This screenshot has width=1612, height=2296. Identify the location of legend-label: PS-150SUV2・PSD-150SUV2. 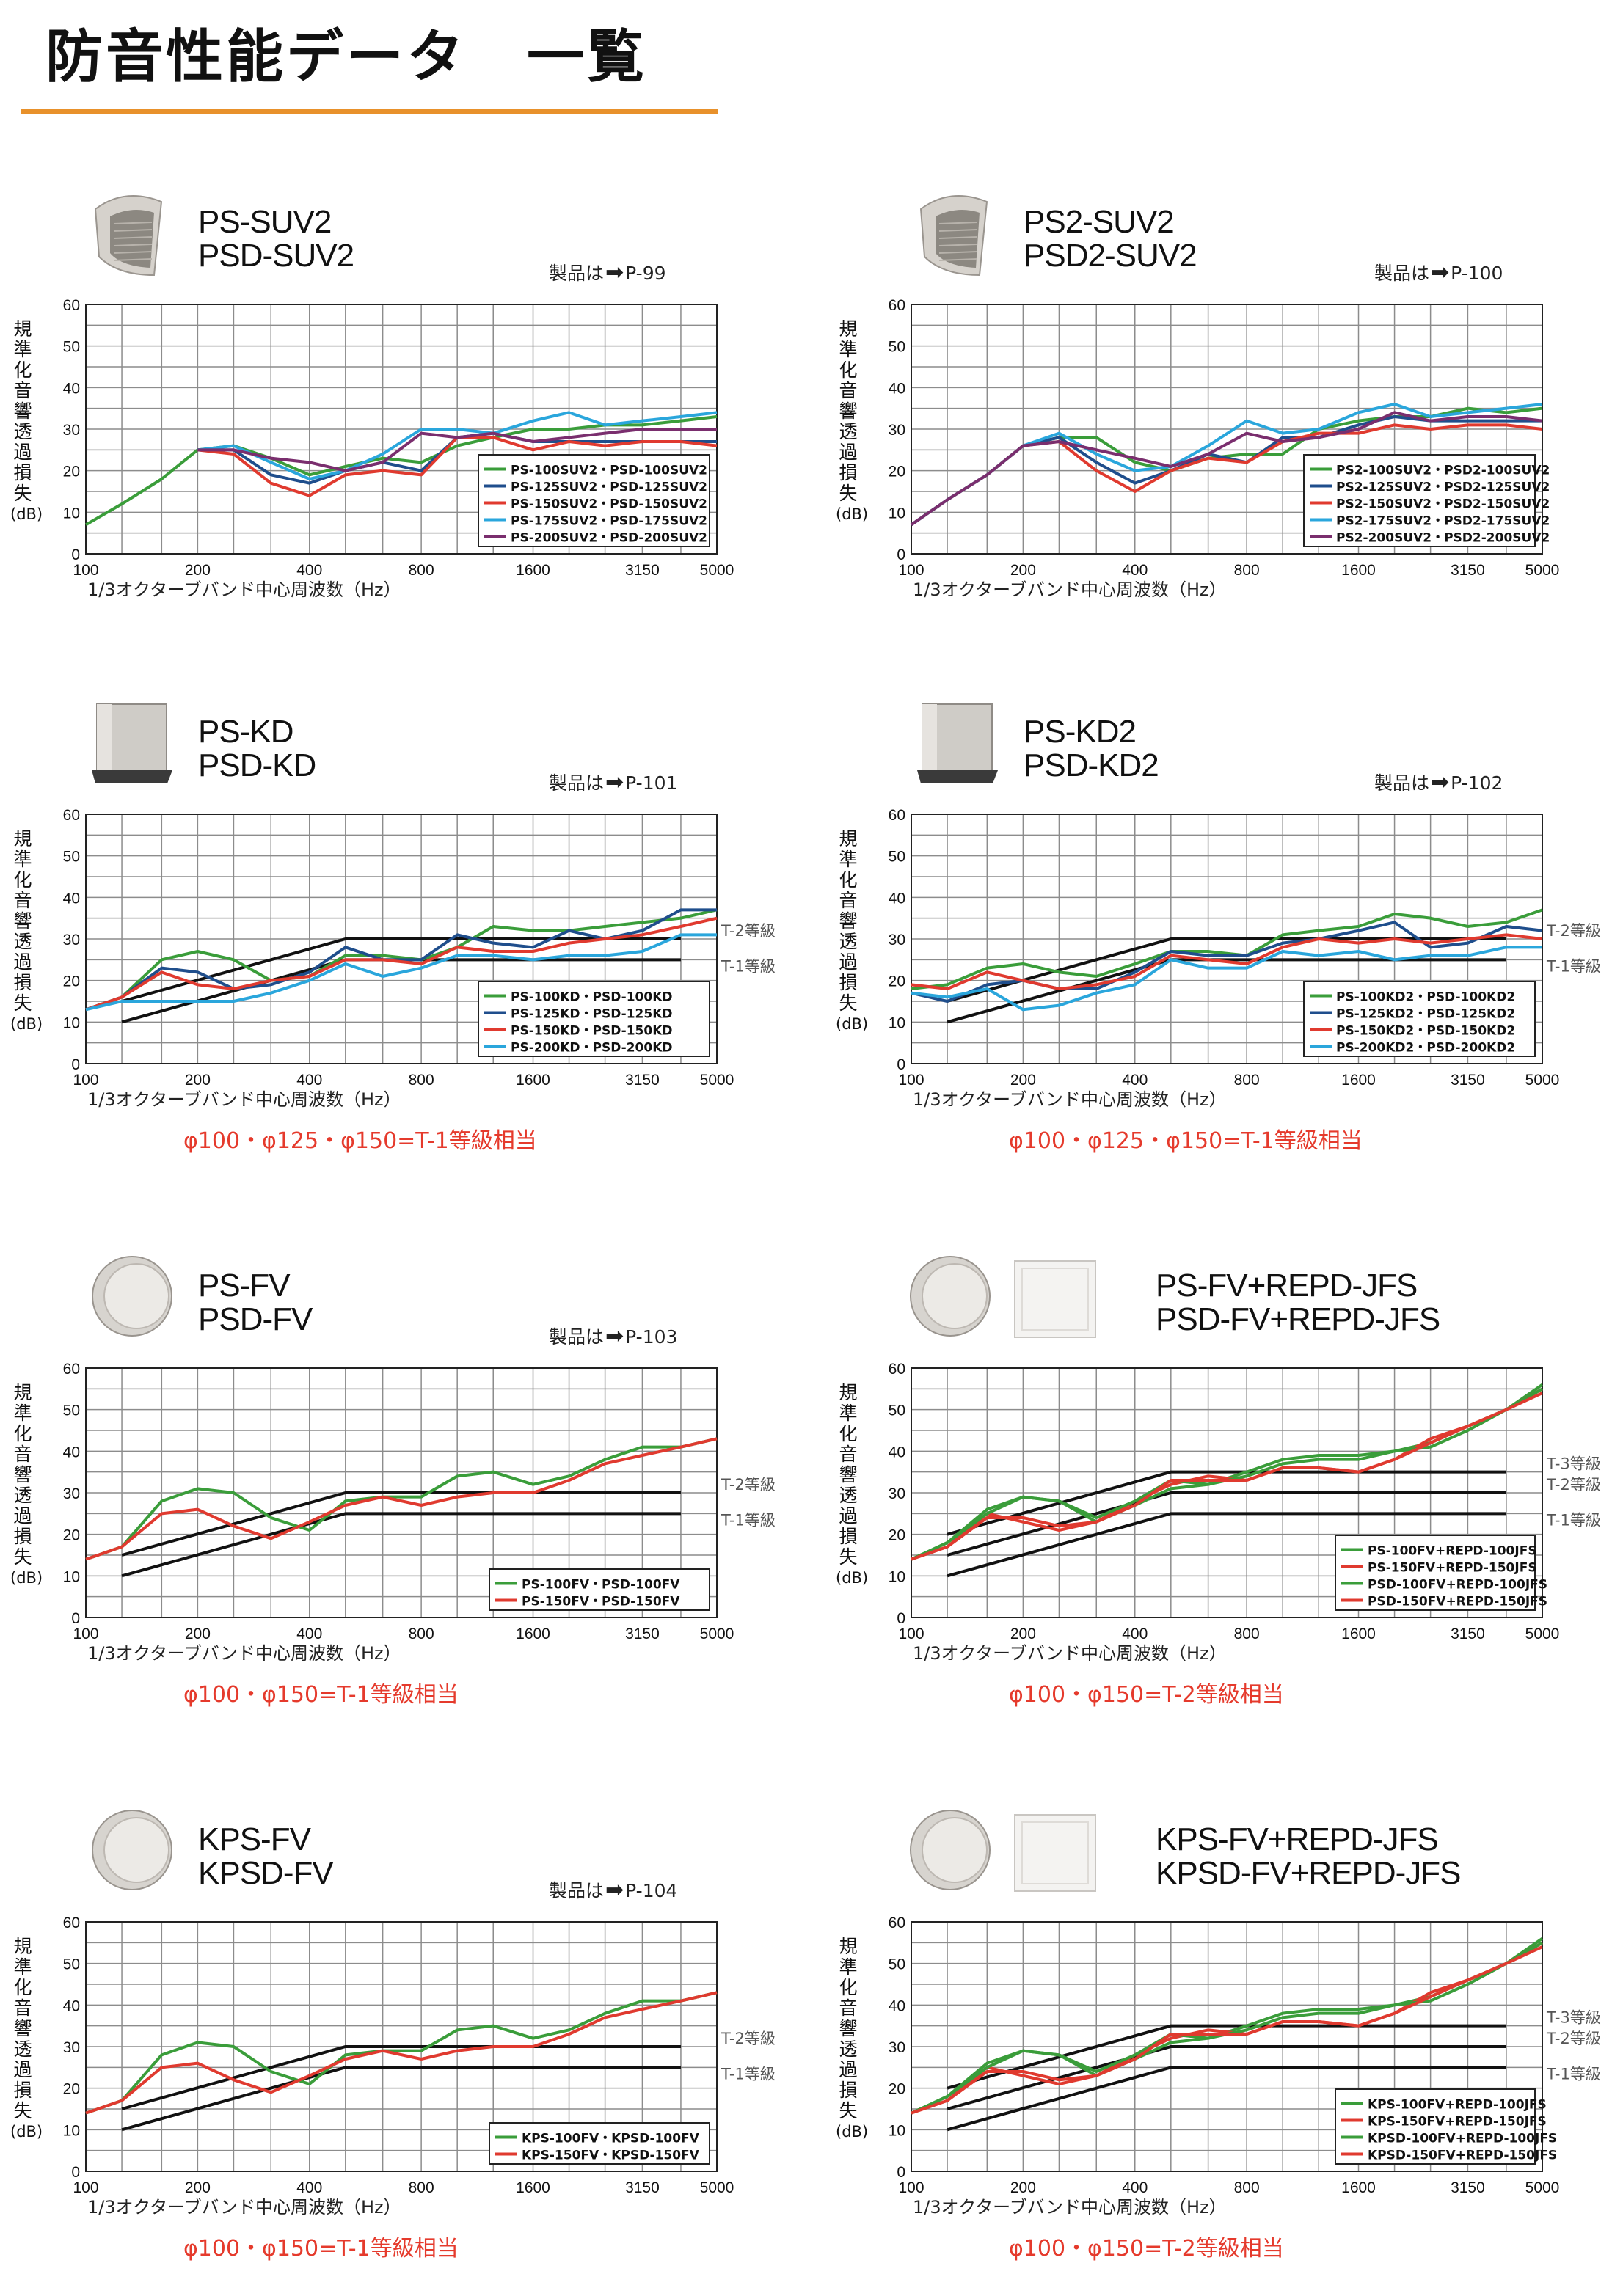
(609, 505).